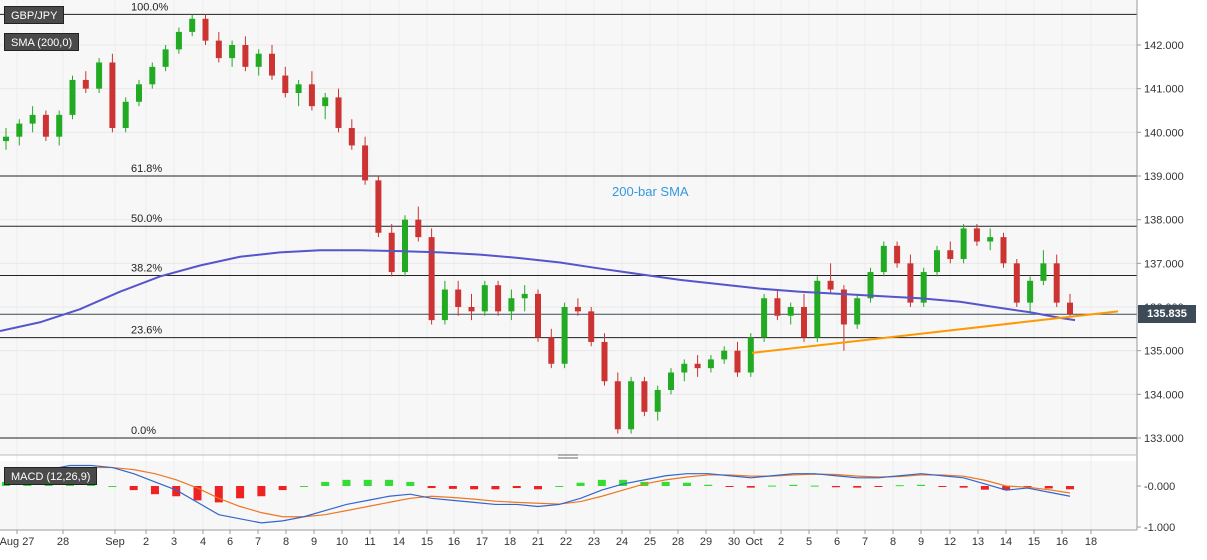 The image size is (1207, 560). Describe the element at coordinates (146, 331) in the screenshot. I see `fibonacci-level-label: 23.6%` at that location.